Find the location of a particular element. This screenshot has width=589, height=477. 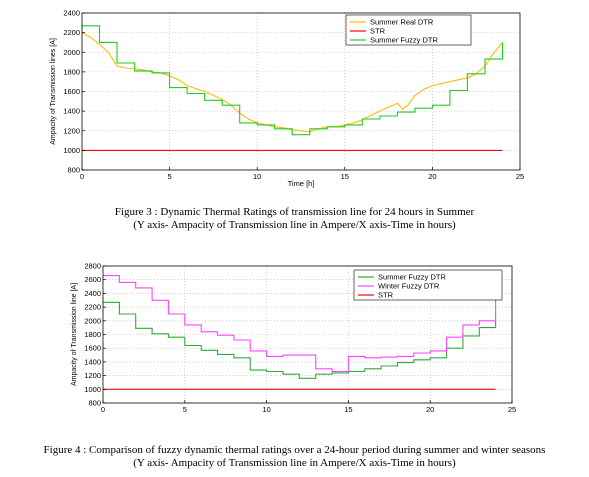

c1-legend-label-2: Summer Fuzzy DTR is located at coordinates (404, 40).